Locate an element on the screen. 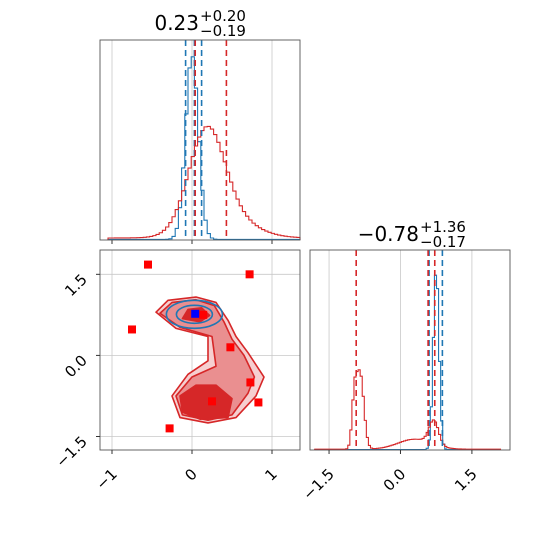  contour-ytick-label: 0.0 is located at coordinates (76, 367).